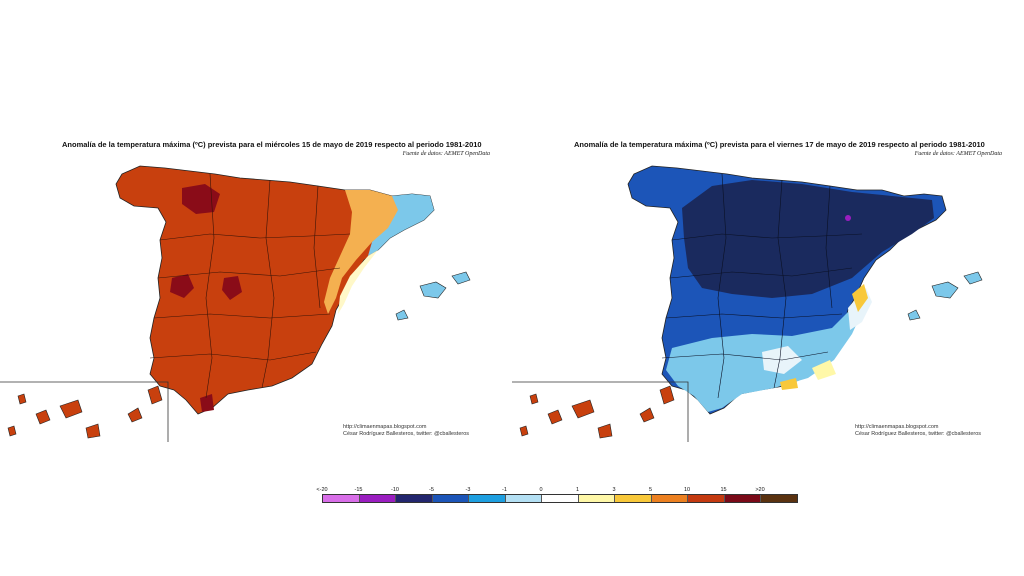  Describe the element at coordinates (207, 403) in the screenshot. I see `hot-core-south` at that location.